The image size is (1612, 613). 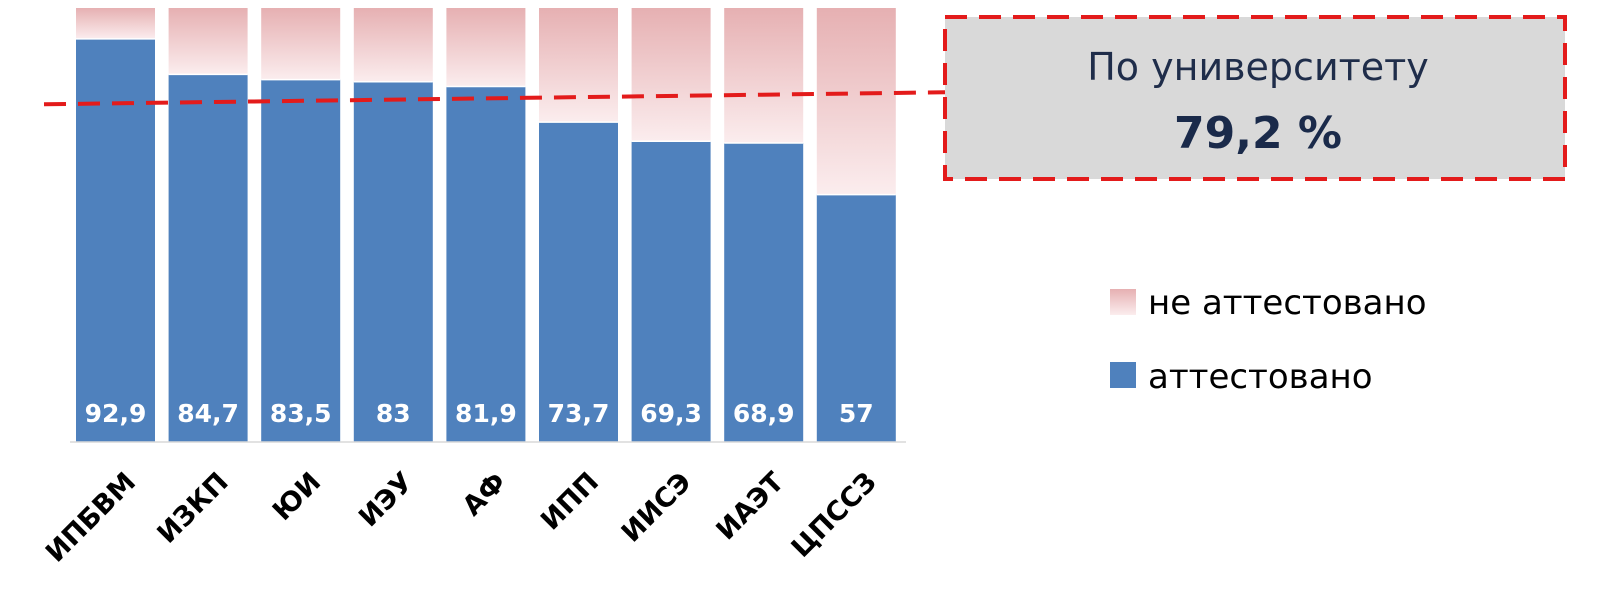 I want to click on reference-layer, so click(x=494, y=98).